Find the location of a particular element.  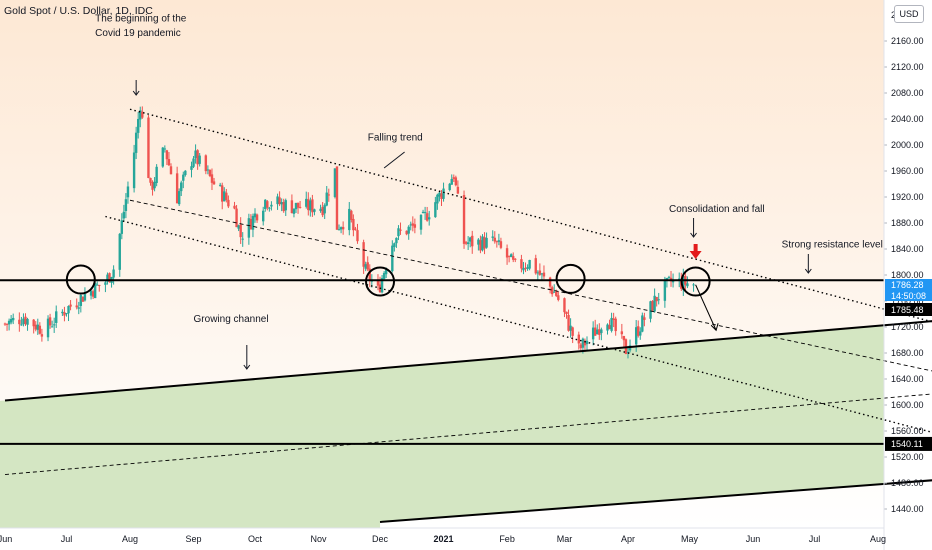

growing-channel-mid-line is located at coordinates (468, 434).